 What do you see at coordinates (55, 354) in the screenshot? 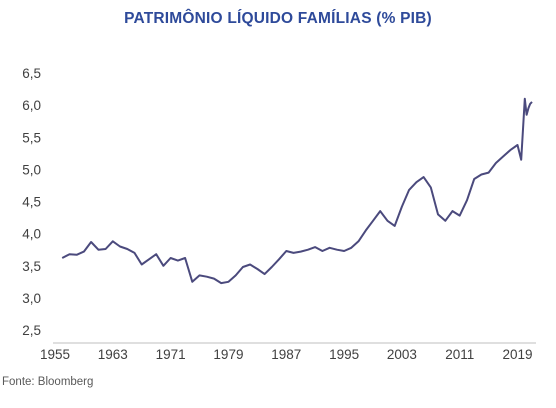
I see `x-tick-label: 1955` at bounding box center [55, 354].